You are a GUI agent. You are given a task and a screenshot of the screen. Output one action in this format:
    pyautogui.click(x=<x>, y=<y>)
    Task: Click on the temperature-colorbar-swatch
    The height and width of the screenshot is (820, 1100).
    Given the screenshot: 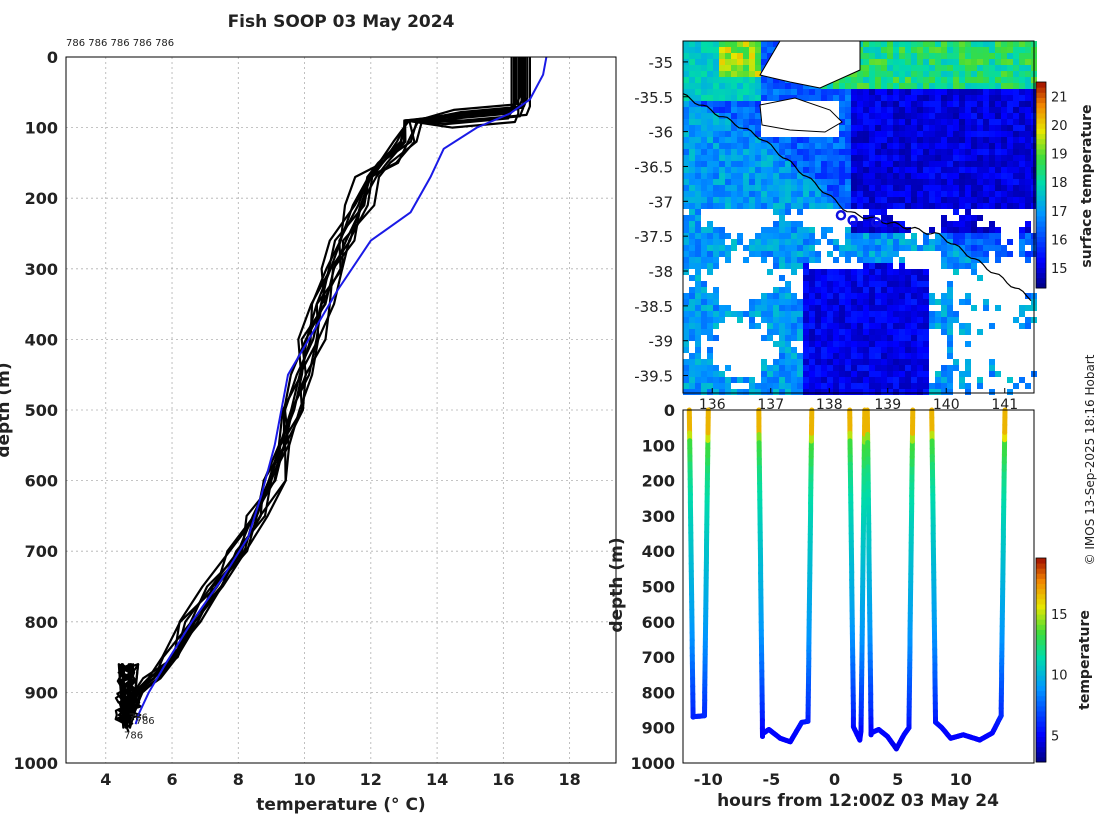 What is the action you would take?
    pyautogui.click(x=1041, y=693)
    